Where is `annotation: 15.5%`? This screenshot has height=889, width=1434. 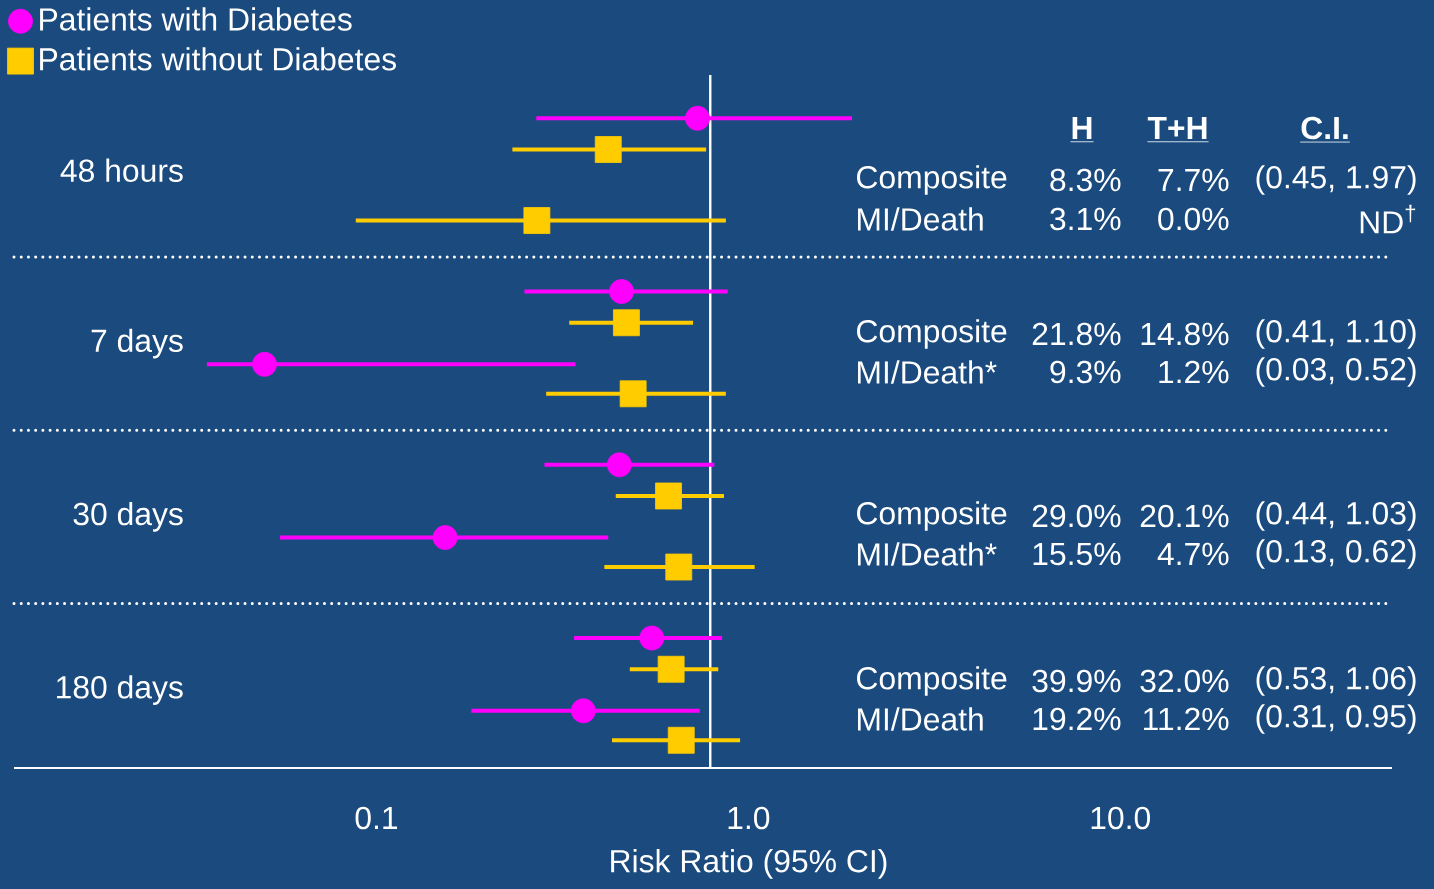 annotation: 15.5% is located at coordinates (1077, 554).